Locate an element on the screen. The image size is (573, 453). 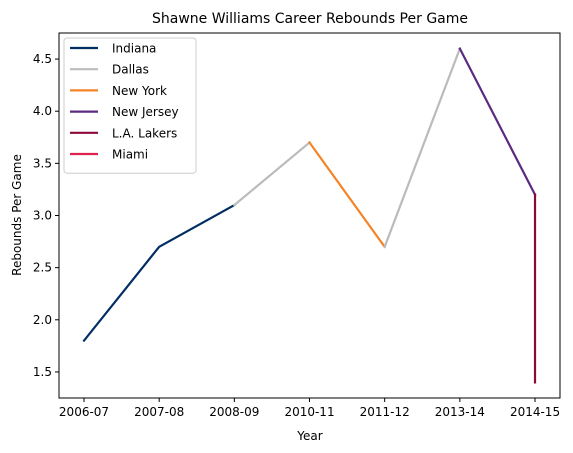
x-tick-label: 2013-14 is located at coordinates (460, 412).